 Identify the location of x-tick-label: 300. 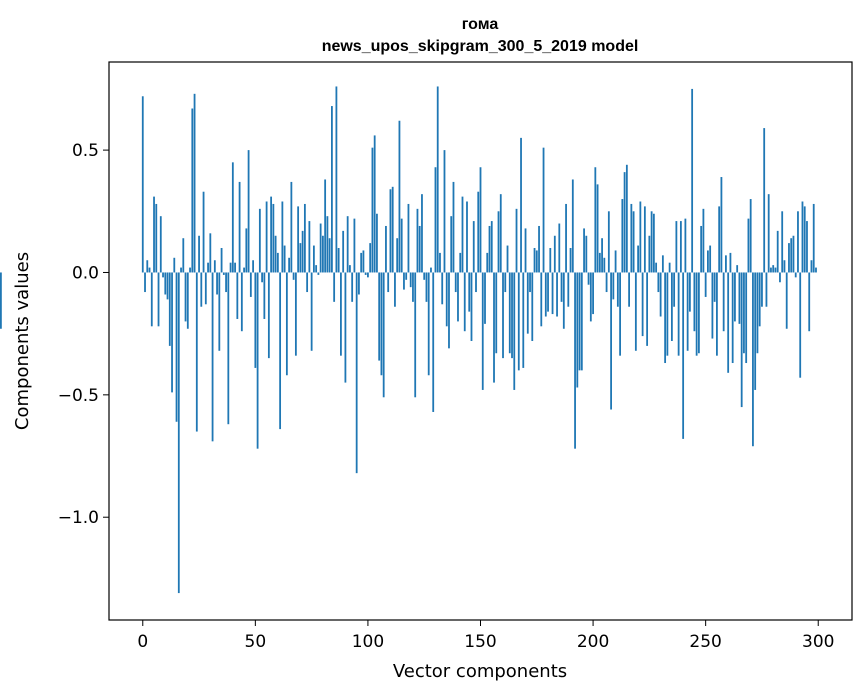
(818, 642).